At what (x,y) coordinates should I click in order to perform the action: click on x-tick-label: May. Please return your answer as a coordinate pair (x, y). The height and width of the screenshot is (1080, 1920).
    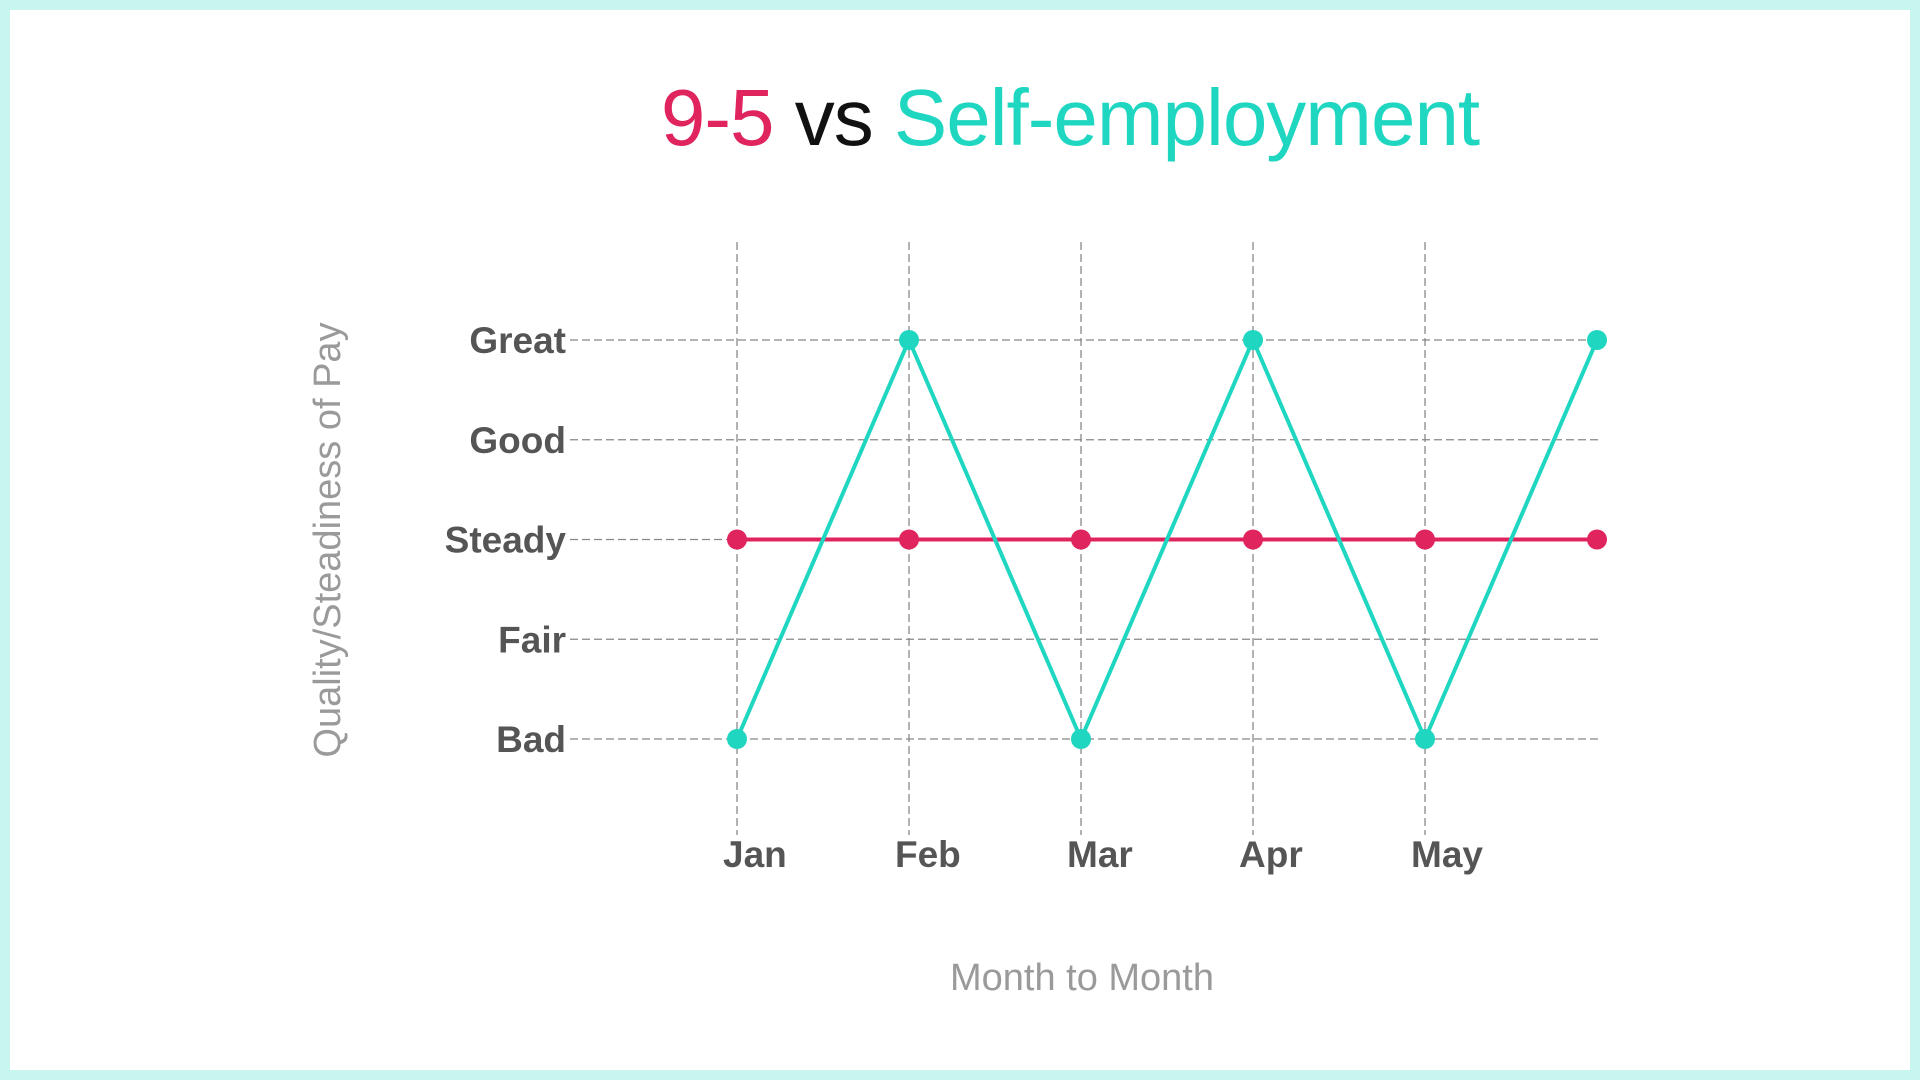
    Looking at the image, I should click on (1447, 854).